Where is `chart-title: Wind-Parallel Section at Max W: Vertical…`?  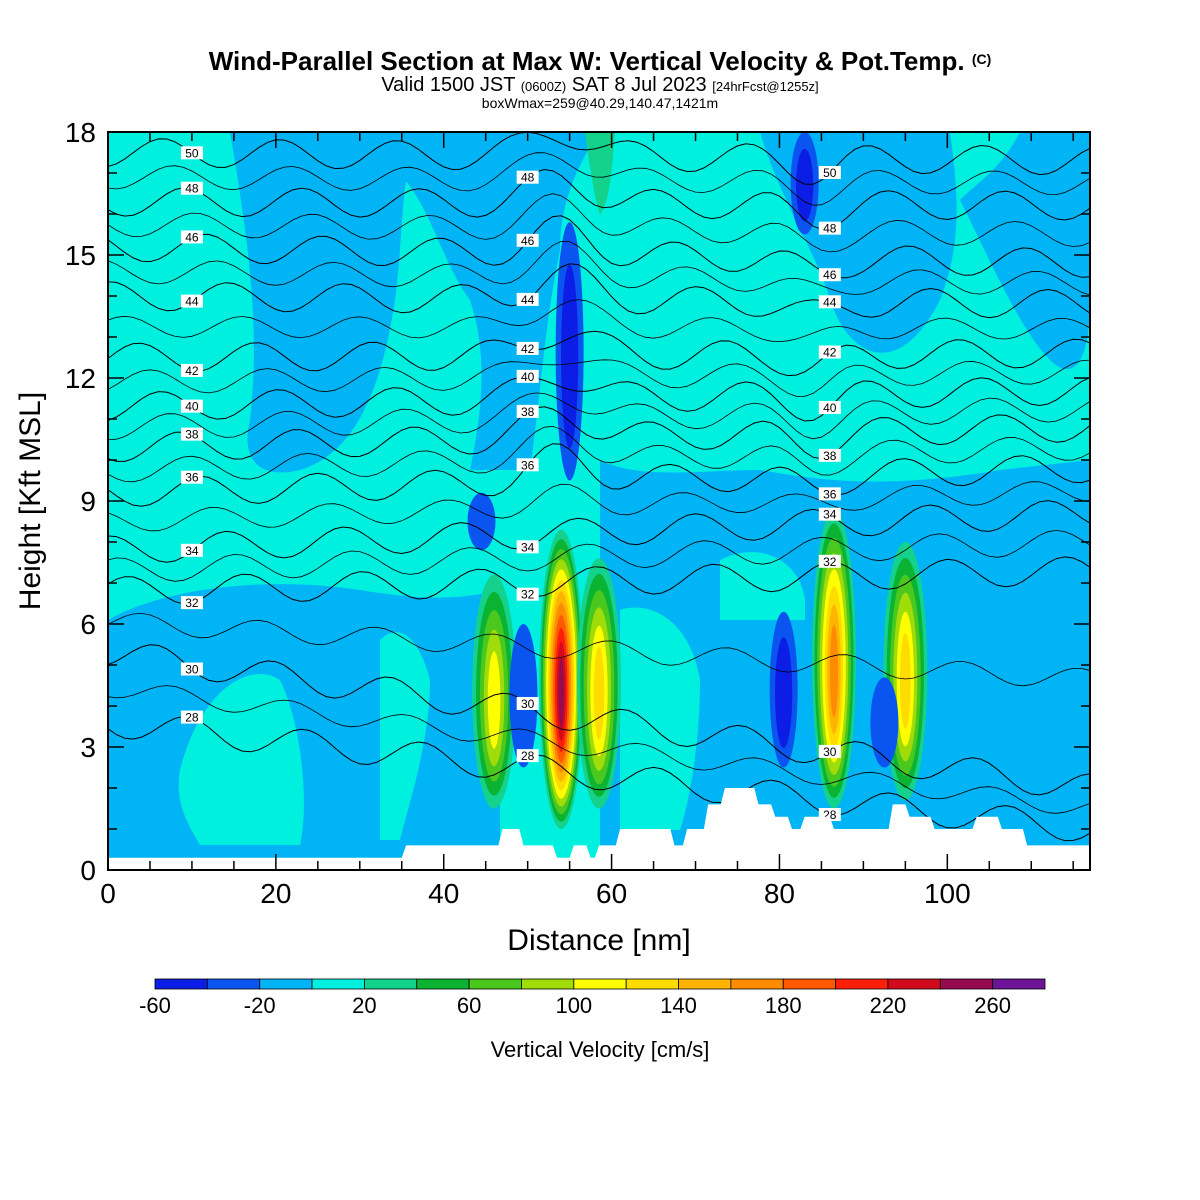 chart-title: Wind-Parallel Section at Max W: Vertical… is located at coordinates (600, 60).